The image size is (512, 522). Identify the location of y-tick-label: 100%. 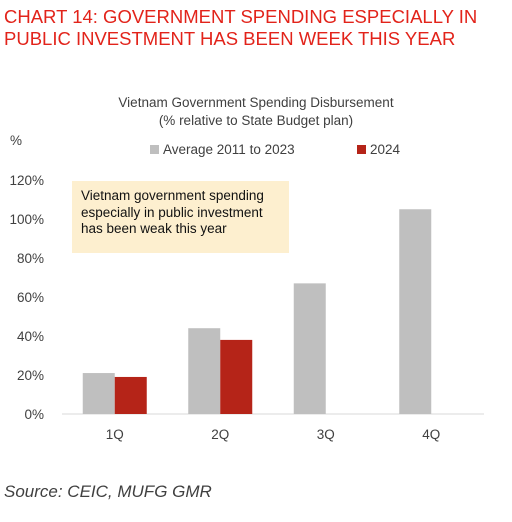
(26, 219).